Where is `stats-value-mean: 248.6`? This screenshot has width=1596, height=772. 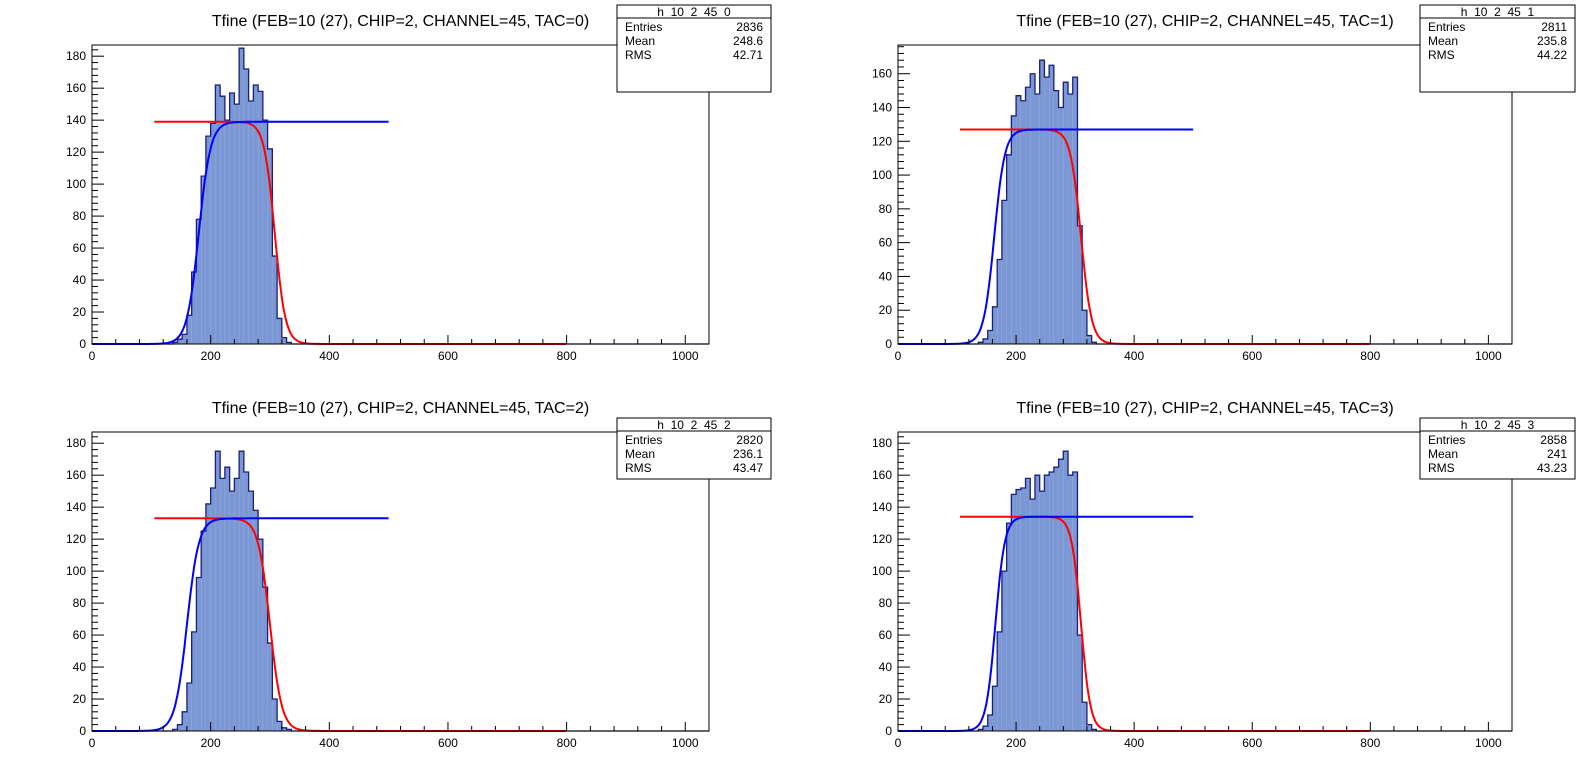
stats-value-mean: 248.6 is located at coordinates (748, 41).